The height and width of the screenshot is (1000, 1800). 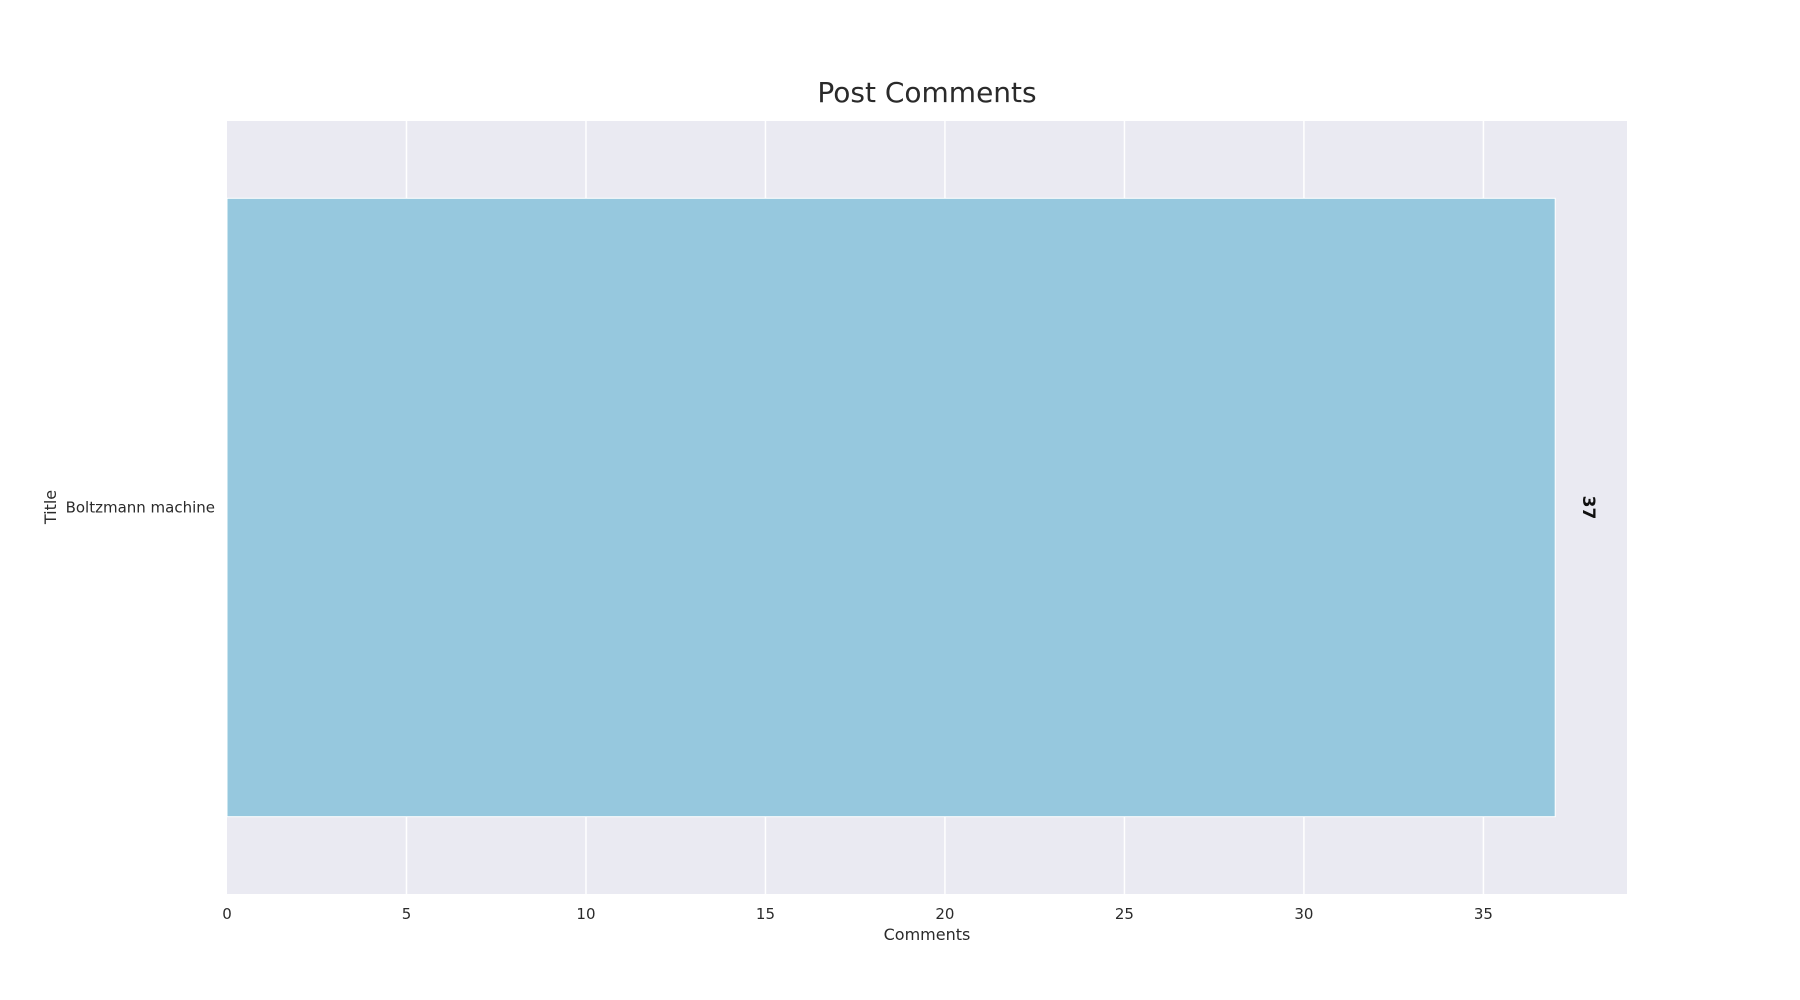 I want to click on x-tick-label: 5, so click(x=407, y=914).